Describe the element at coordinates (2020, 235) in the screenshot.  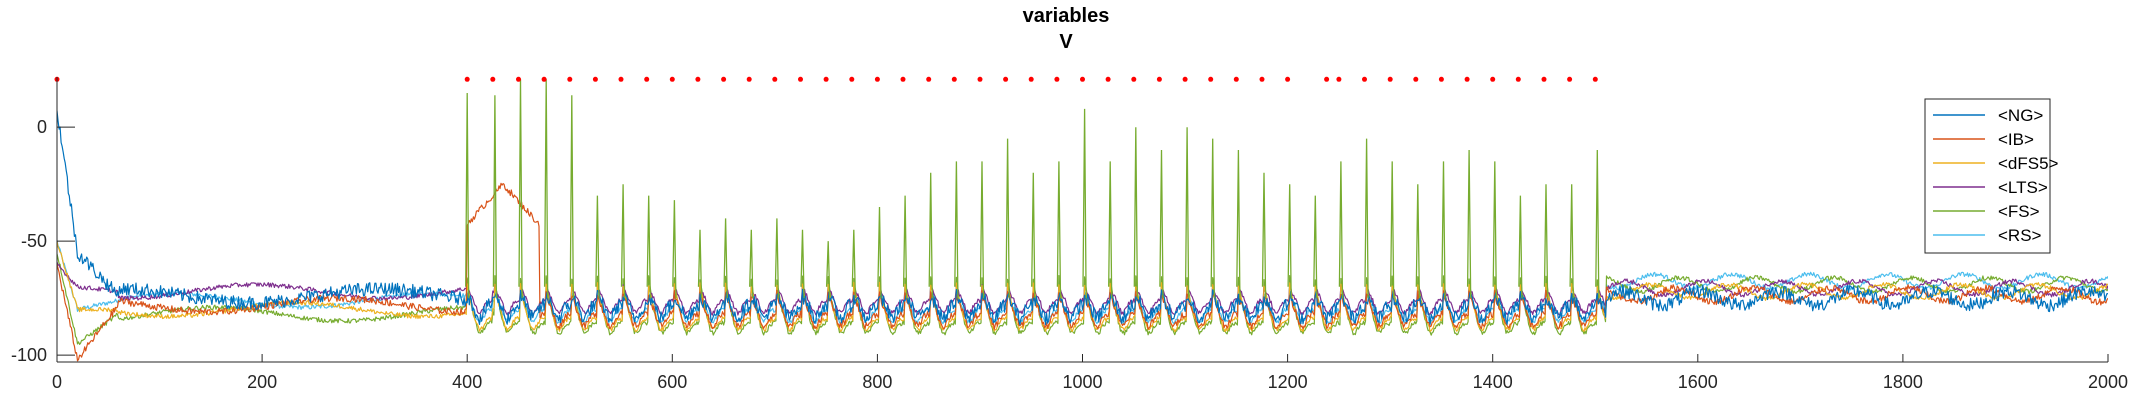
I see `legend-label: <RS>` at that location.